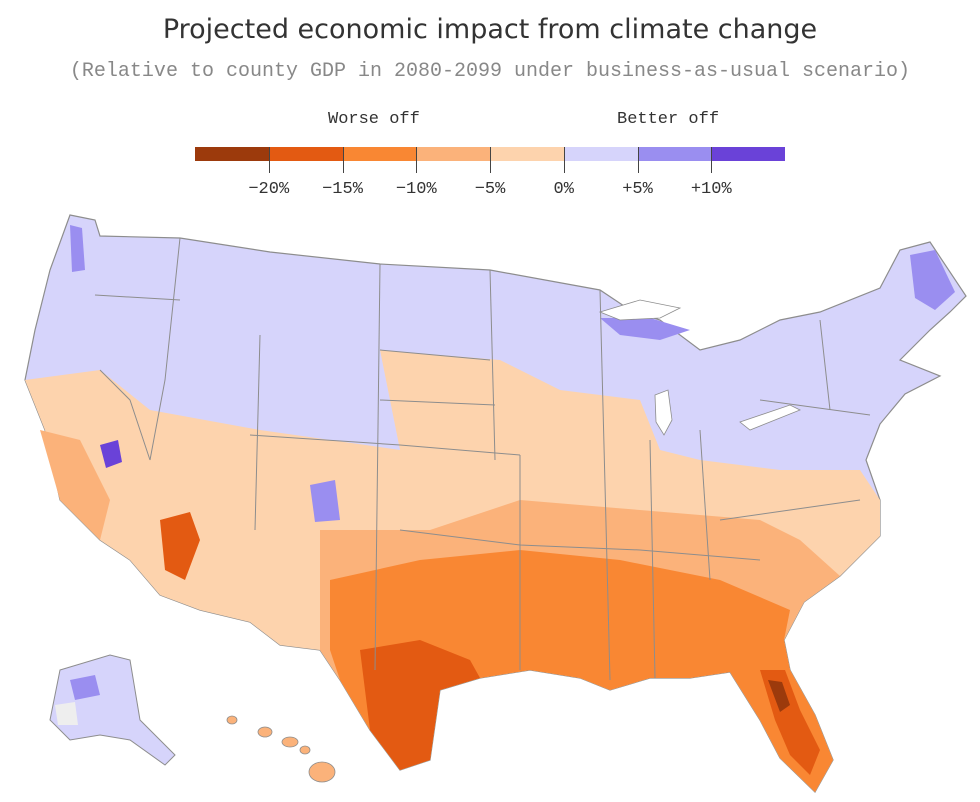 This screenshot has width=980, height=802. What do you see at coordinates (342, 189) in the screenshot?
I see `legend-tick-label: −15%` at bounding box center [342, 189].